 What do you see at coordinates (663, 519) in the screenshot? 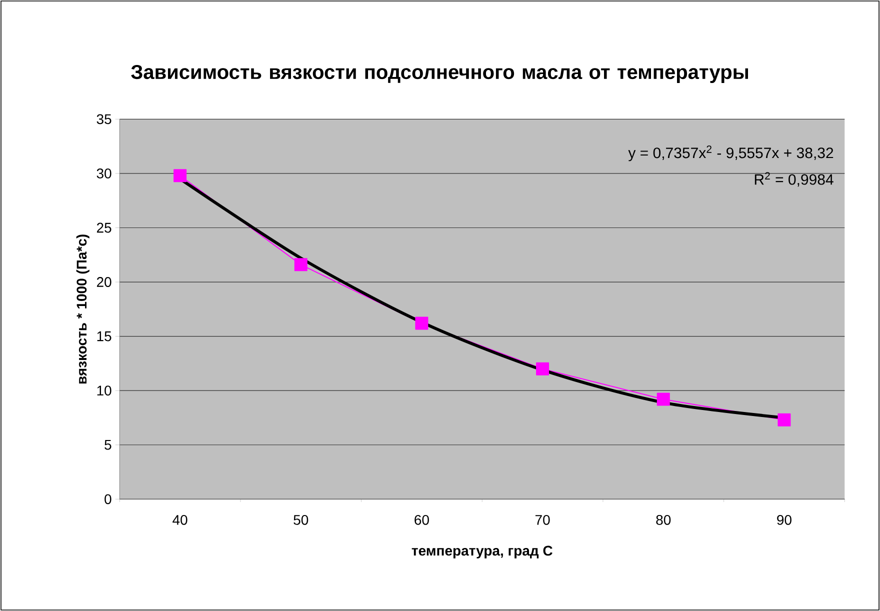
I see `x-tick-label: 80` at bounding box center [663, 519].